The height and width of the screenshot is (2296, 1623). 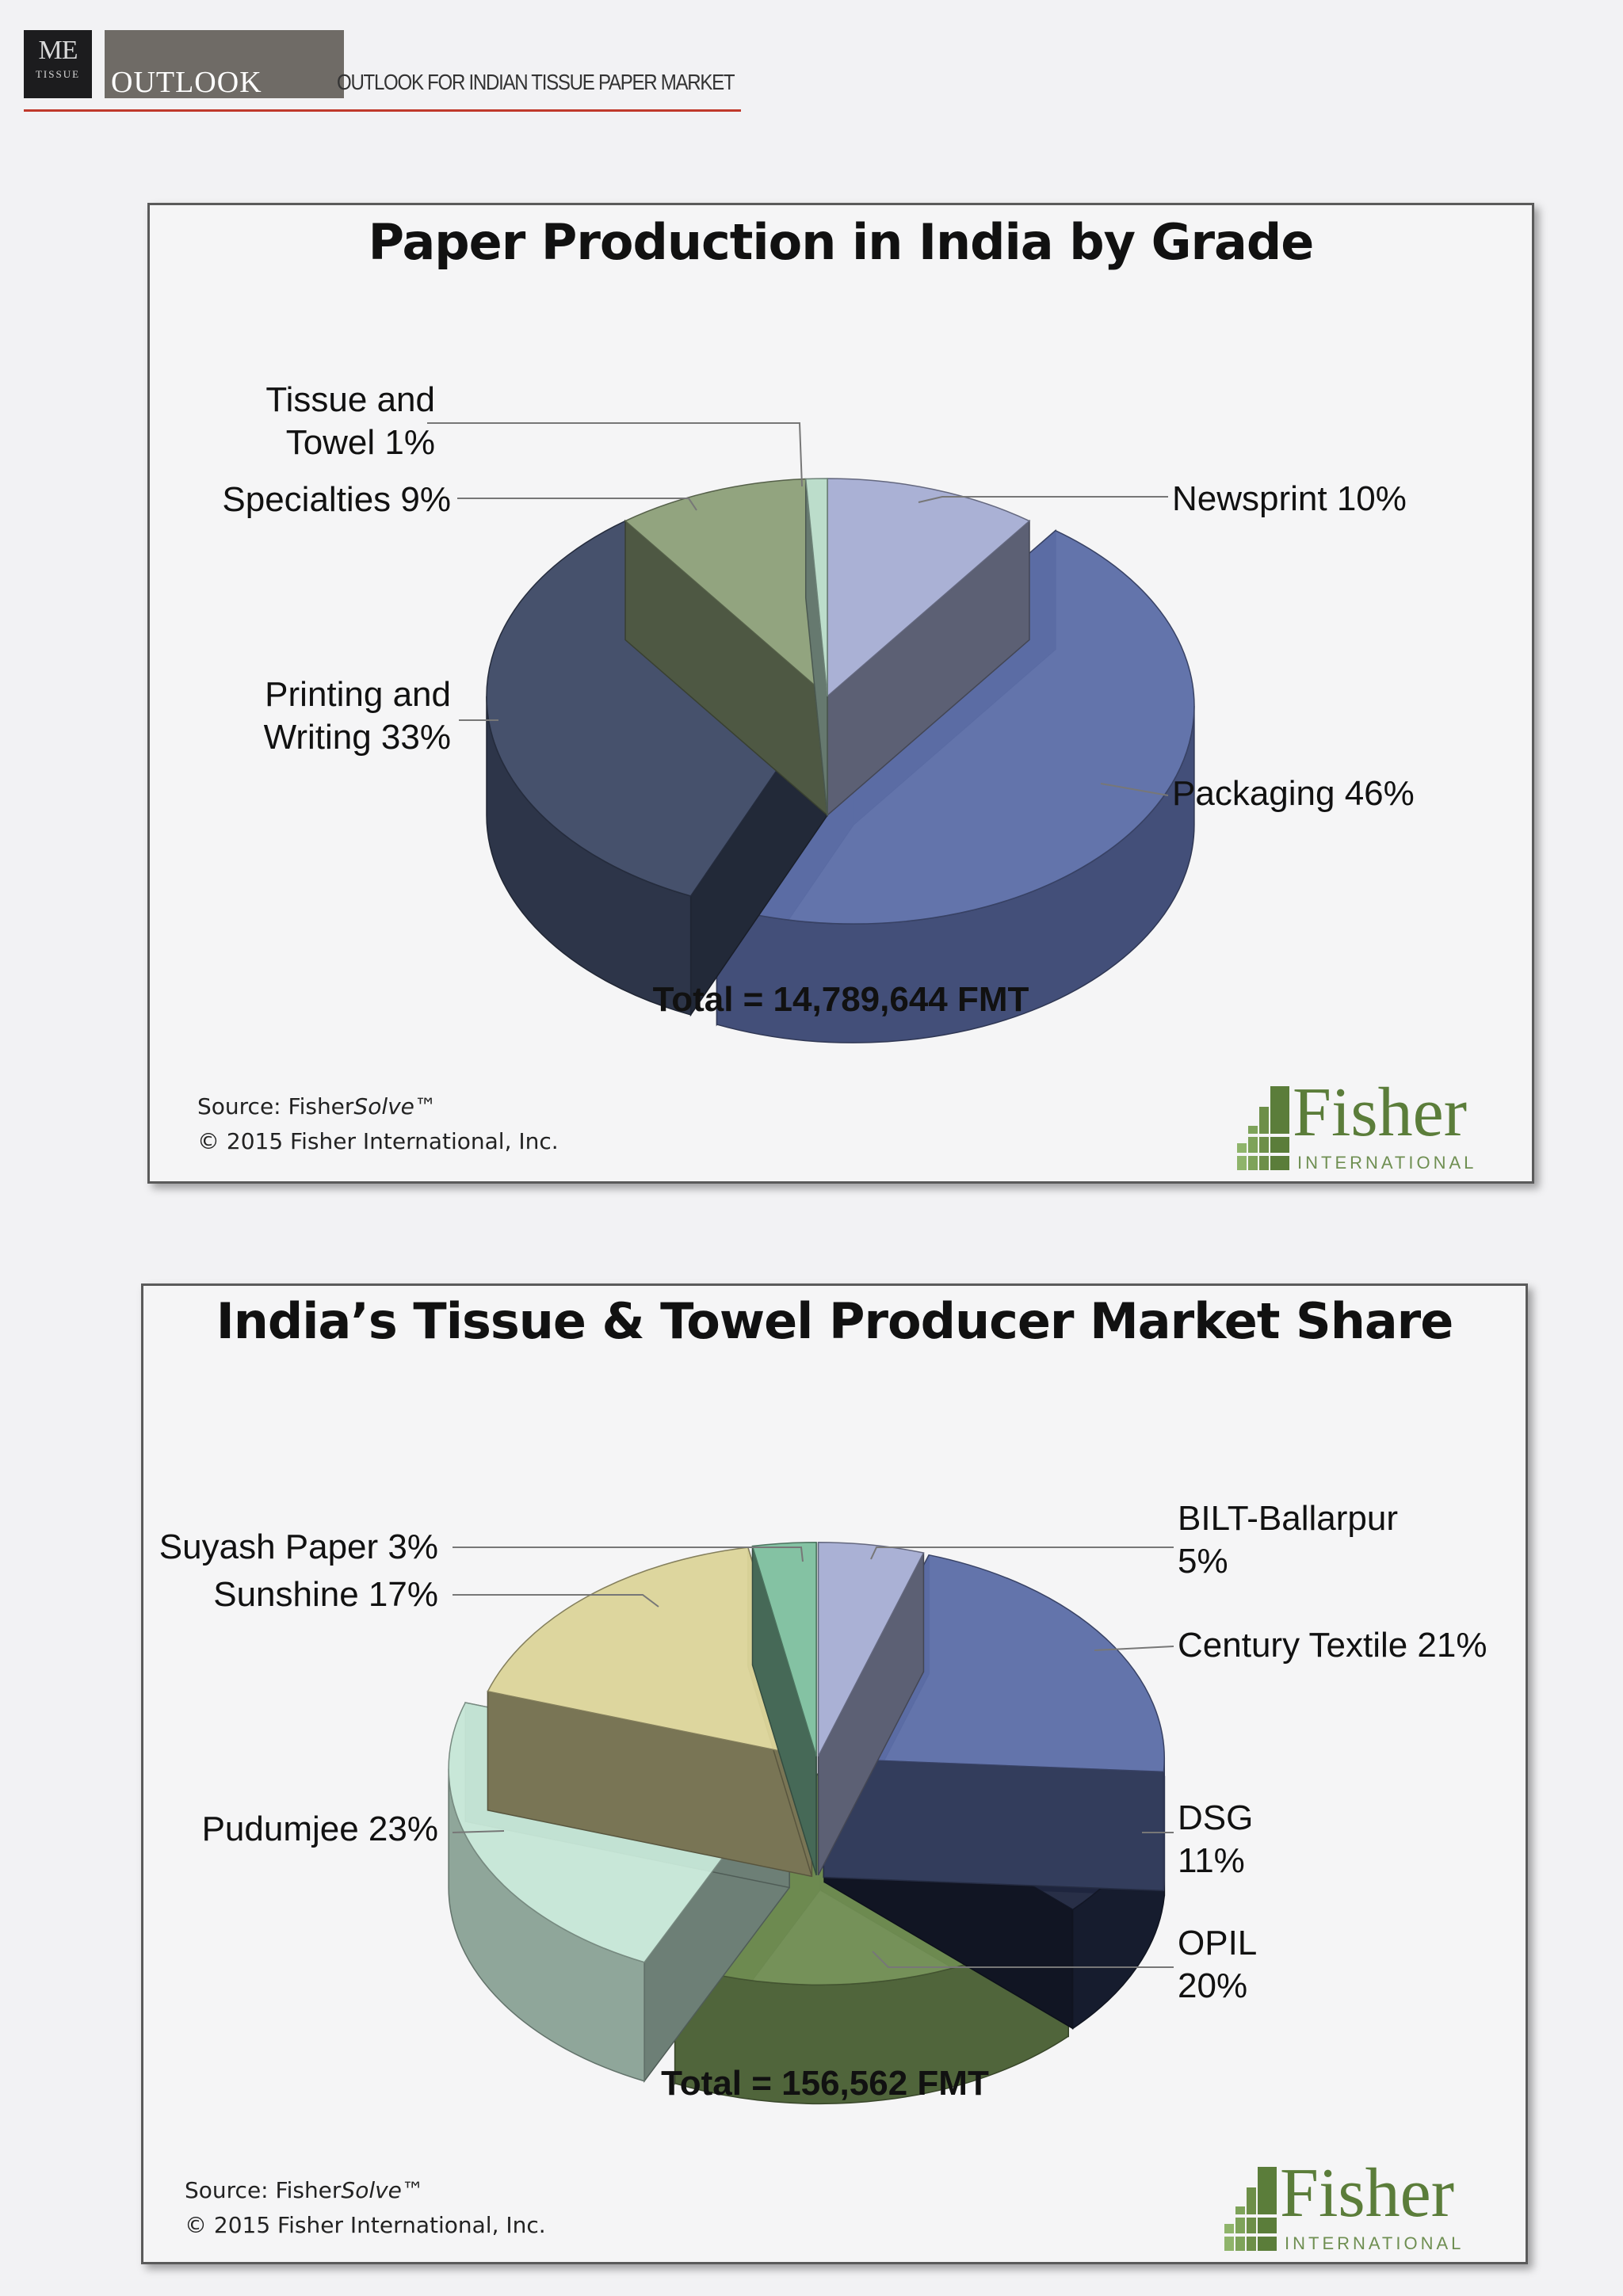 What do you see at coordinates (1332, 1645) in the screenshot?
I see `slice-label-century-textile: Century Textile 21%` at bounding box center [1332, 1645].